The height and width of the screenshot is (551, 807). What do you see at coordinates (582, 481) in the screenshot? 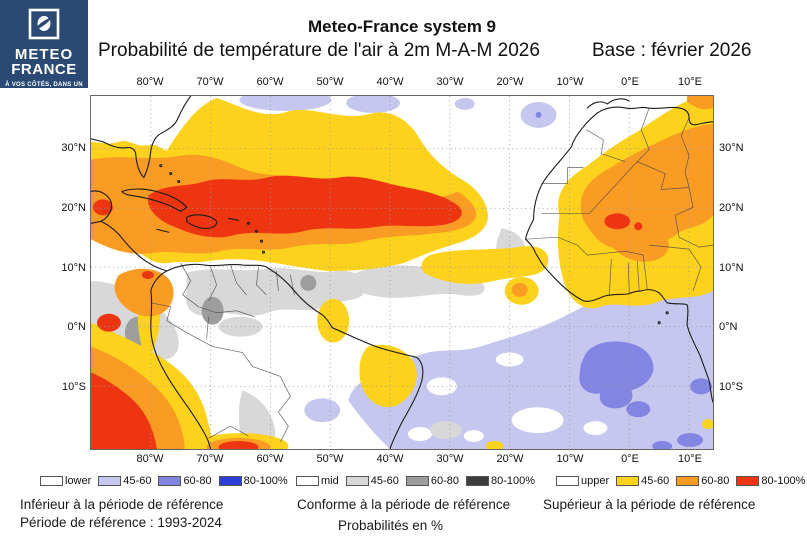
I see `legend-item: upper` at bounding box center [582, 481].